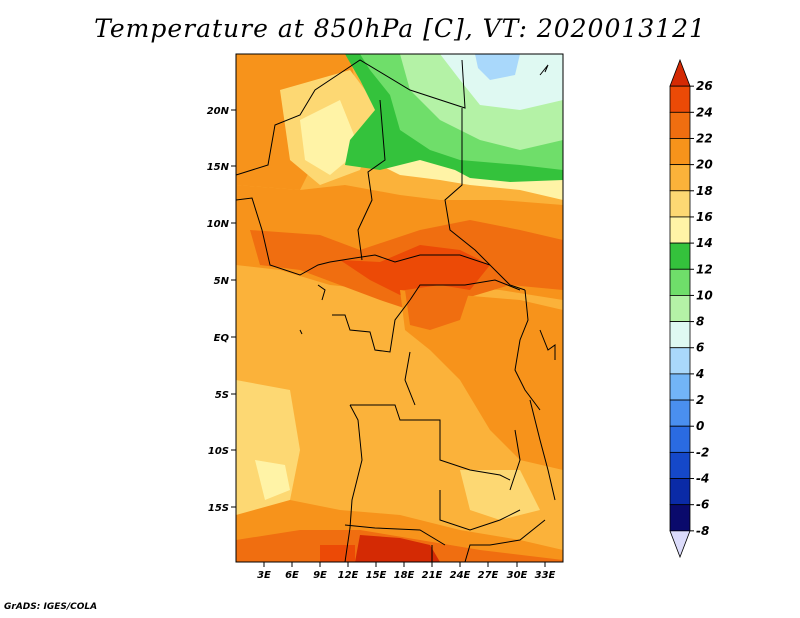  What do you see at coordinates (702, 452) in the screenshot?
I see `legend-label: -2` at bounding box center [702, 452].